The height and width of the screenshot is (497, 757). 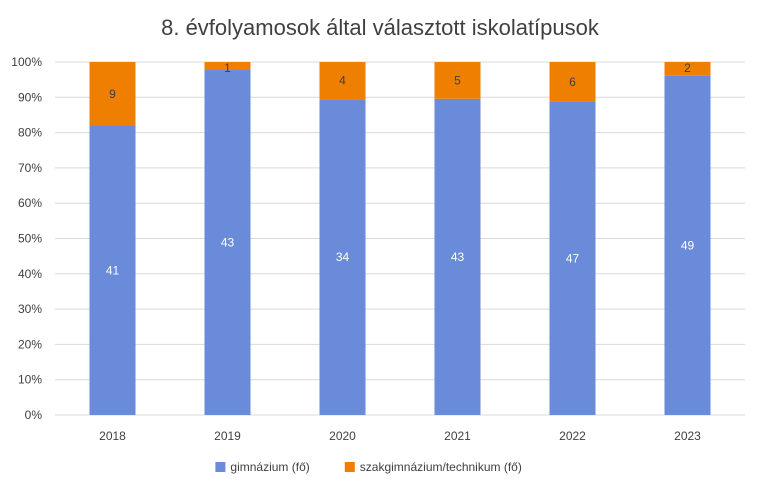 I want to click on bar-segment-szakgimnazium-2023, so click(x=687, y=69).